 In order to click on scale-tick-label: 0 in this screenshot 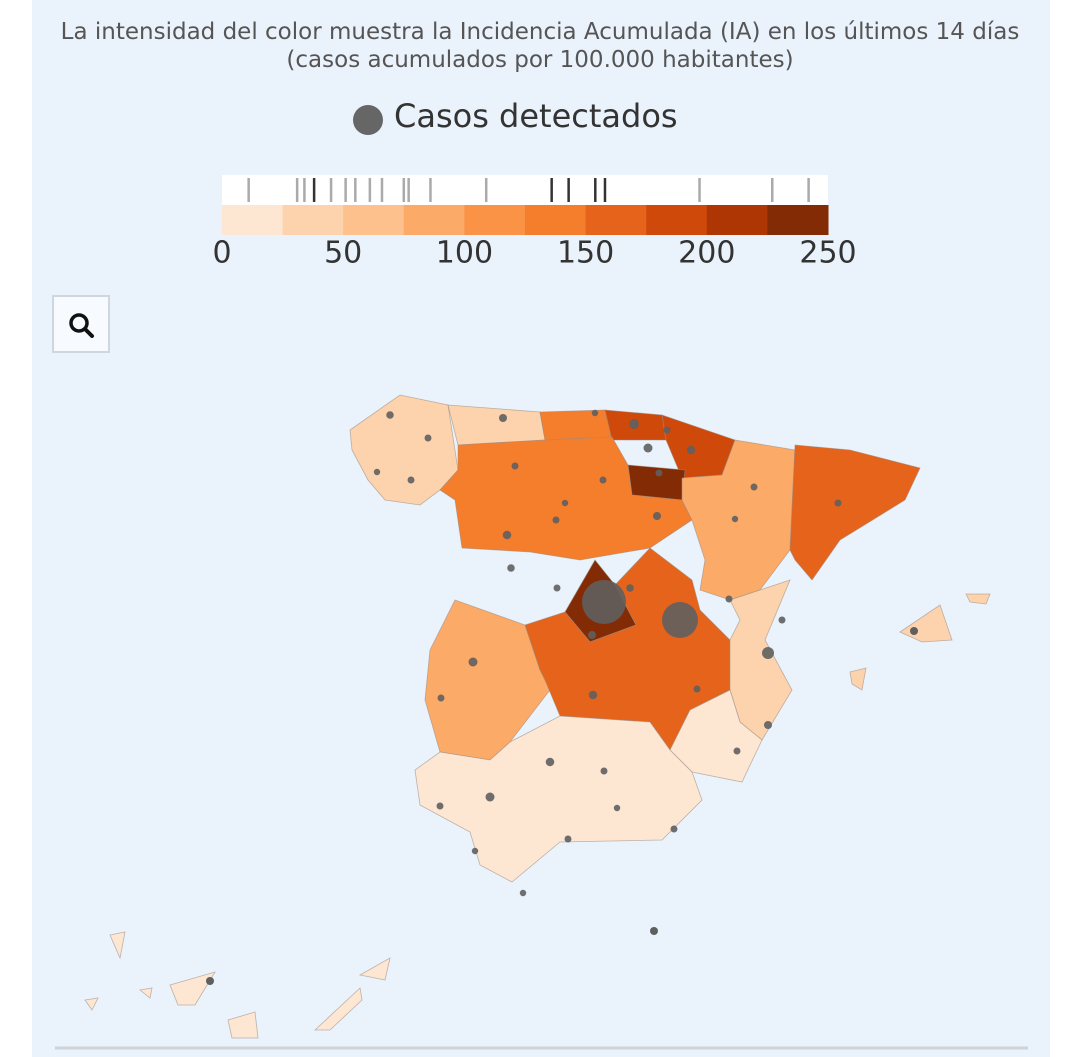, I will do `click(221, 253)`.